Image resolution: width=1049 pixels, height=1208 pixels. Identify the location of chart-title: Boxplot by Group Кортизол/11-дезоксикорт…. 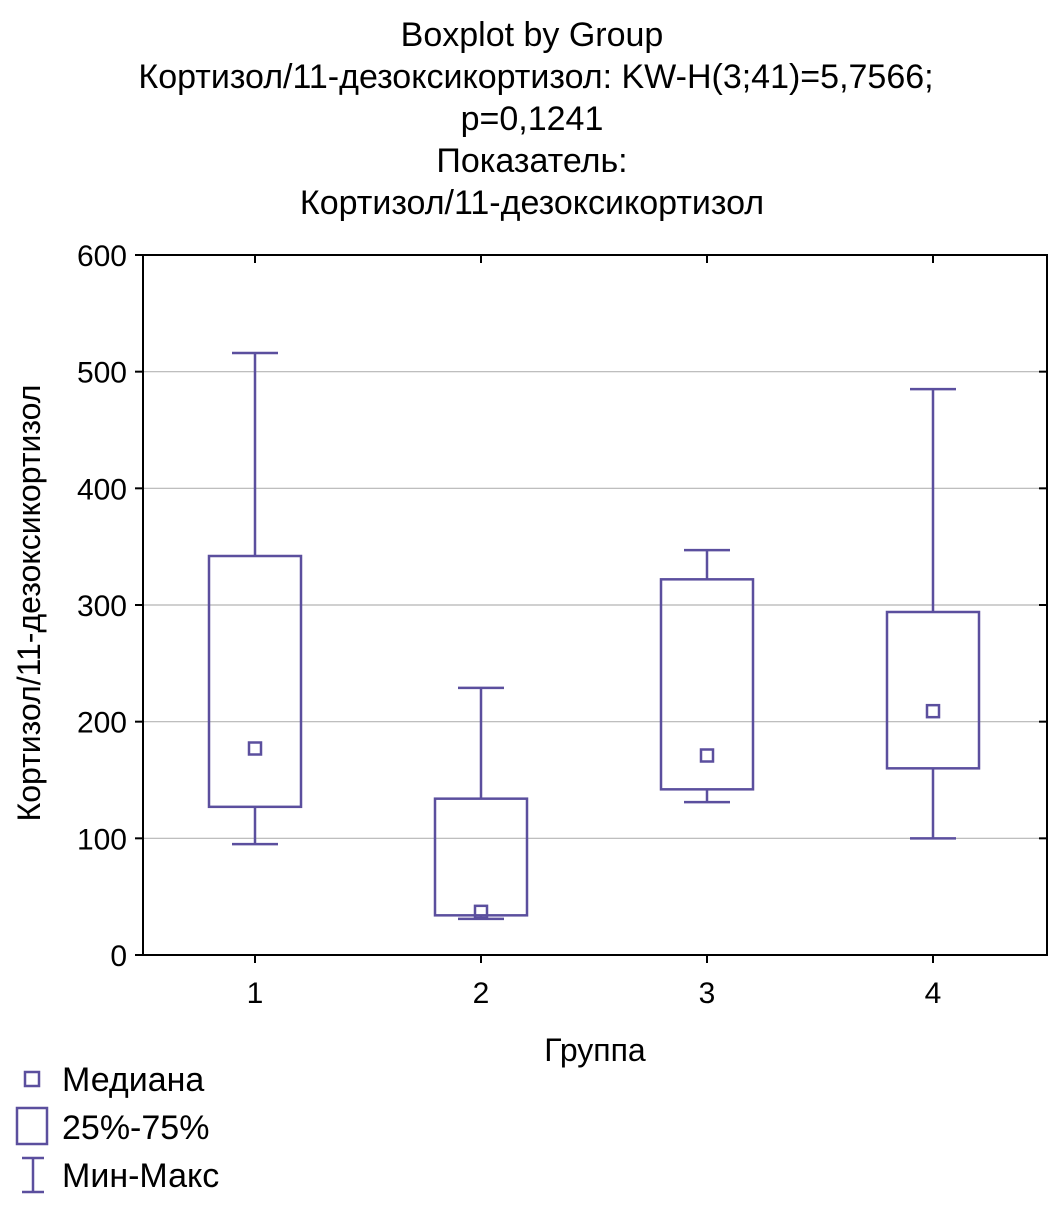
(535, 119).